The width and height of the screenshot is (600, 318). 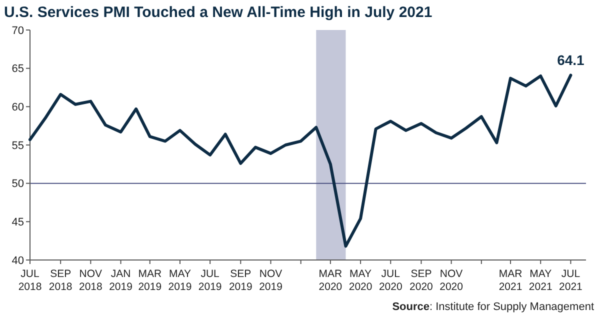 I want to click on x-tick-label: JUL 2020, so click(x=390, y=280).